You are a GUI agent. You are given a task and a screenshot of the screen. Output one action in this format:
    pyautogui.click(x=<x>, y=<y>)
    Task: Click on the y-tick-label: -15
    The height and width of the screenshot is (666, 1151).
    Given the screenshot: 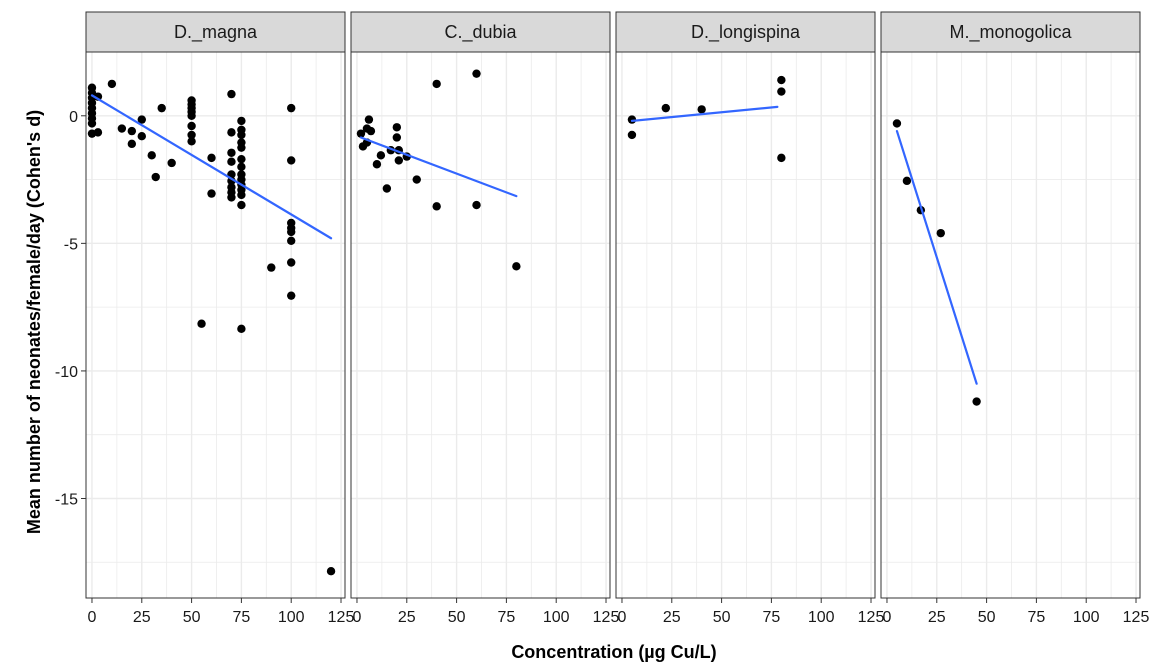 What is the action you would take?
    pyautogui.click(x=66, y=499)
    